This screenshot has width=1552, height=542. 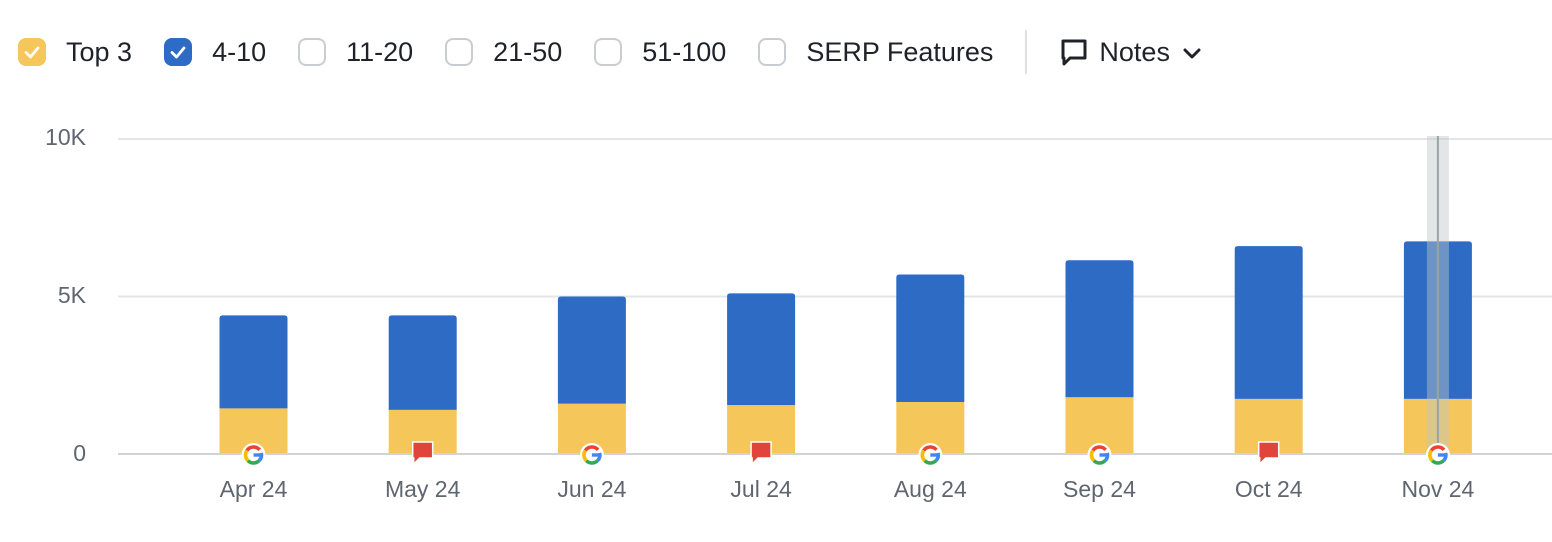 What do you see at coordinates (1192, 53) in the screenshot?
I see `chevron-down-icon` at bounding box center [1192, 53].